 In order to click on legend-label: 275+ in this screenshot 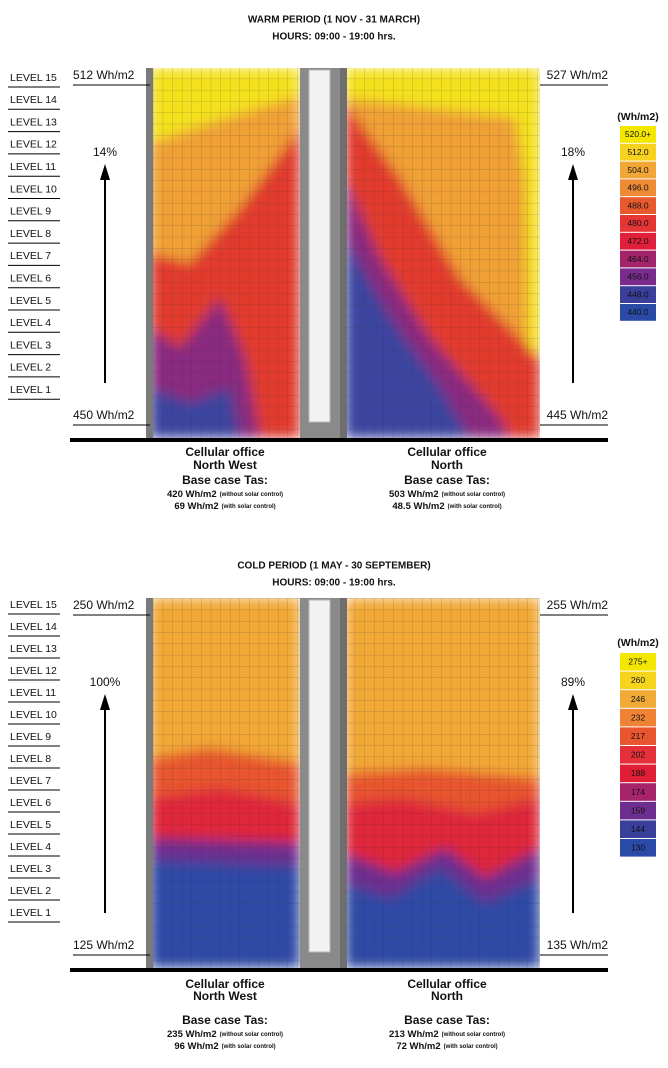, I will do `click(637, 662)`.